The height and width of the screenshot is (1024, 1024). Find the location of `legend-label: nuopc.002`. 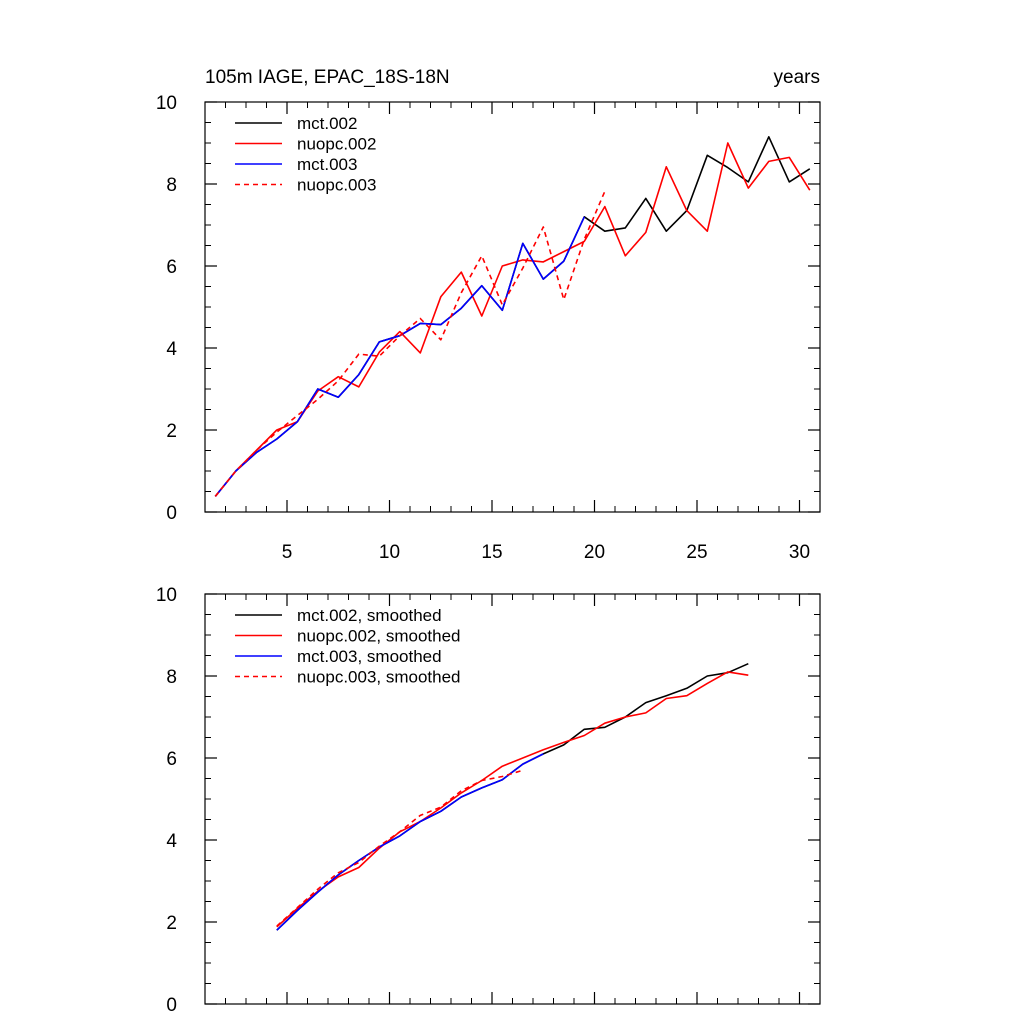

legend-label: nuopc.002 is located at coordinates (336, 144).